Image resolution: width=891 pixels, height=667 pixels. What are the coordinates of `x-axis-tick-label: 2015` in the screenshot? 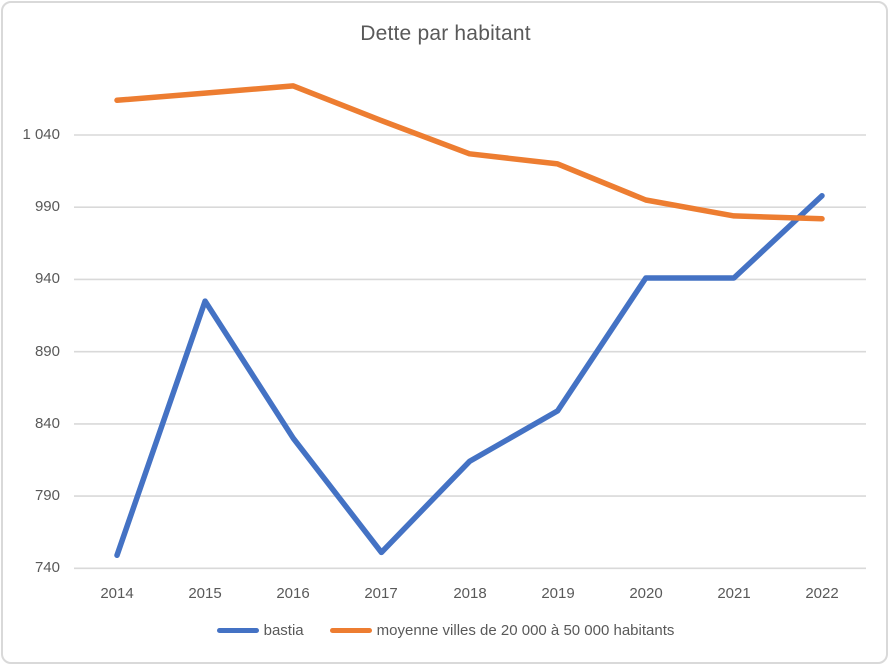 It's located at (205, 593).